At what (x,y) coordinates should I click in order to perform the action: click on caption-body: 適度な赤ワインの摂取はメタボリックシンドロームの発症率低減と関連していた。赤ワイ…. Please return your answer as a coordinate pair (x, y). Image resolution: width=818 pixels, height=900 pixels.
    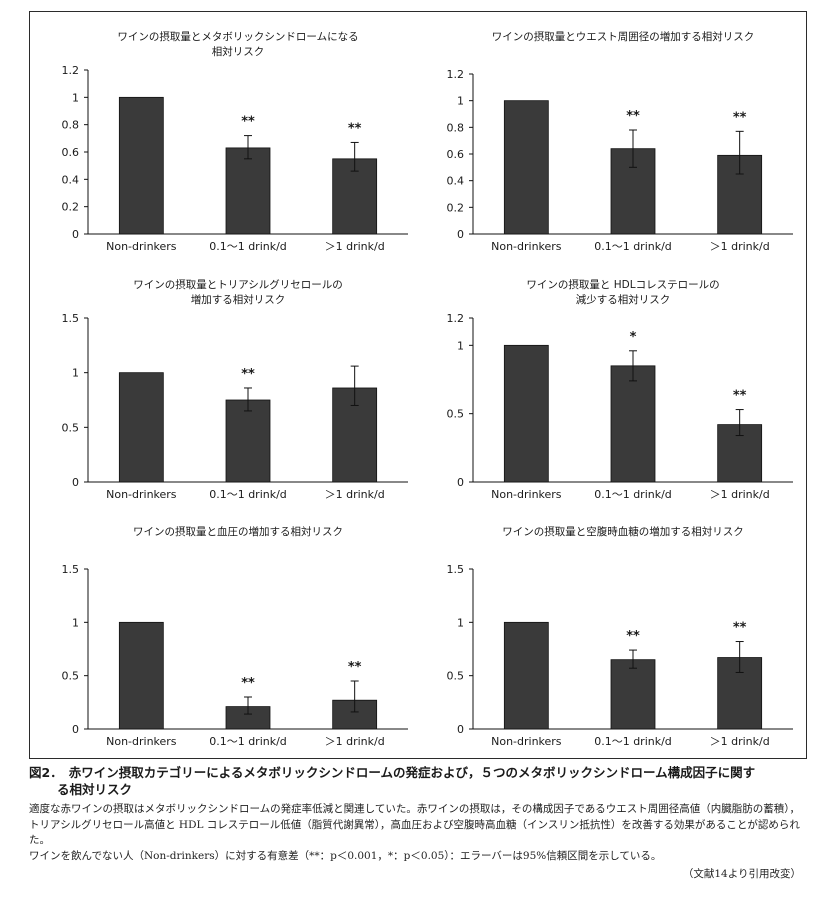
    Looking at the image, I should click on (415, 824).